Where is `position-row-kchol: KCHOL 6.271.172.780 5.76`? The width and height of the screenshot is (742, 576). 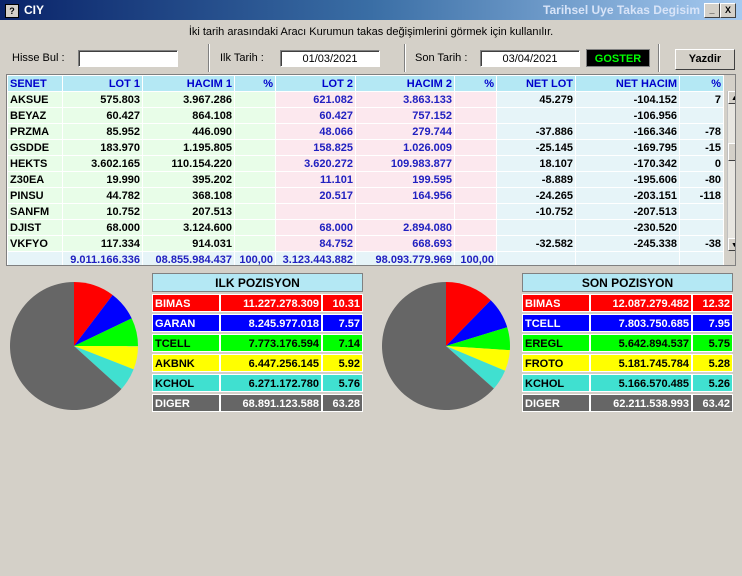
position-row-kchol: KCHOL 6.271.172.780 5.76 is located at coordinates (257, 383).